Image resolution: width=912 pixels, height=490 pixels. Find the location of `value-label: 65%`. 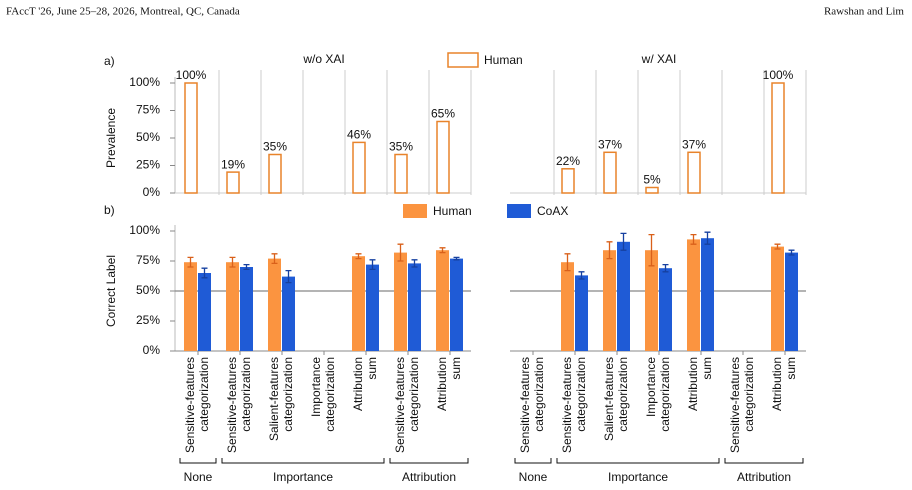

value-label: 65% is located at coordinates (443, 114).